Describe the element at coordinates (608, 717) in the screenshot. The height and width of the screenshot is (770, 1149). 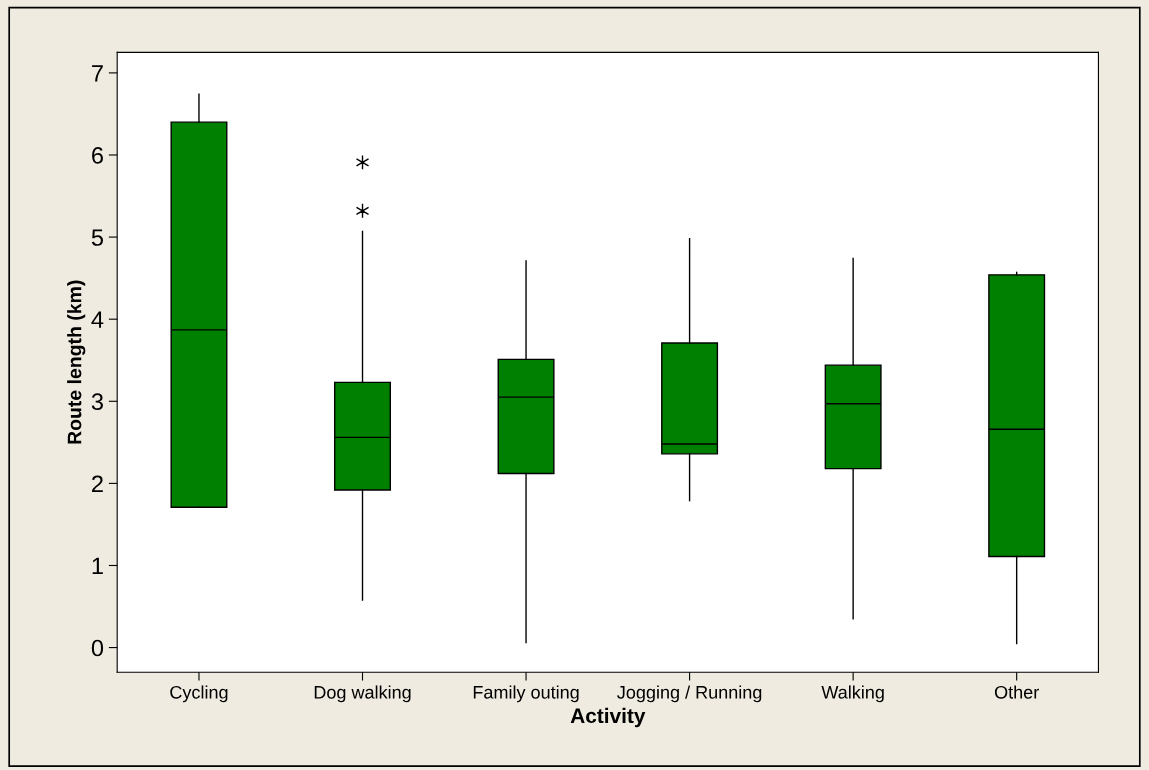
I see `x-axis-title: Activity` at that location.